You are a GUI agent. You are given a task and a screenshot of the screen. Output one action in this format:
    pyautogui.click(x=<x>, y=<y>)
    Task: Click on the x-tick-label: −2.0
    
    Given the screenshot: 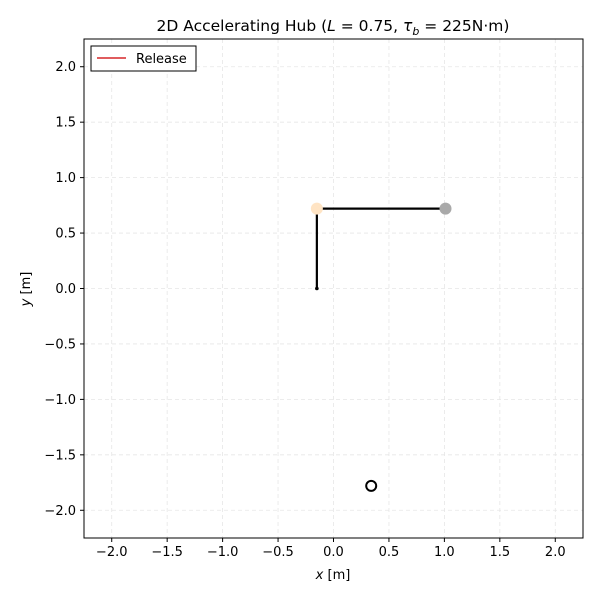 What is the action you would take?
    pyautogui.click(x=112, y=552)
    